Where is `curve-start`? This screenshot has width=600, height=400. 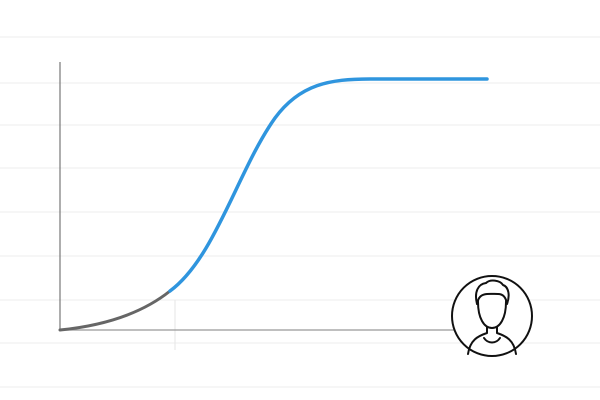
curve-start is located at coordinates (115, 310).